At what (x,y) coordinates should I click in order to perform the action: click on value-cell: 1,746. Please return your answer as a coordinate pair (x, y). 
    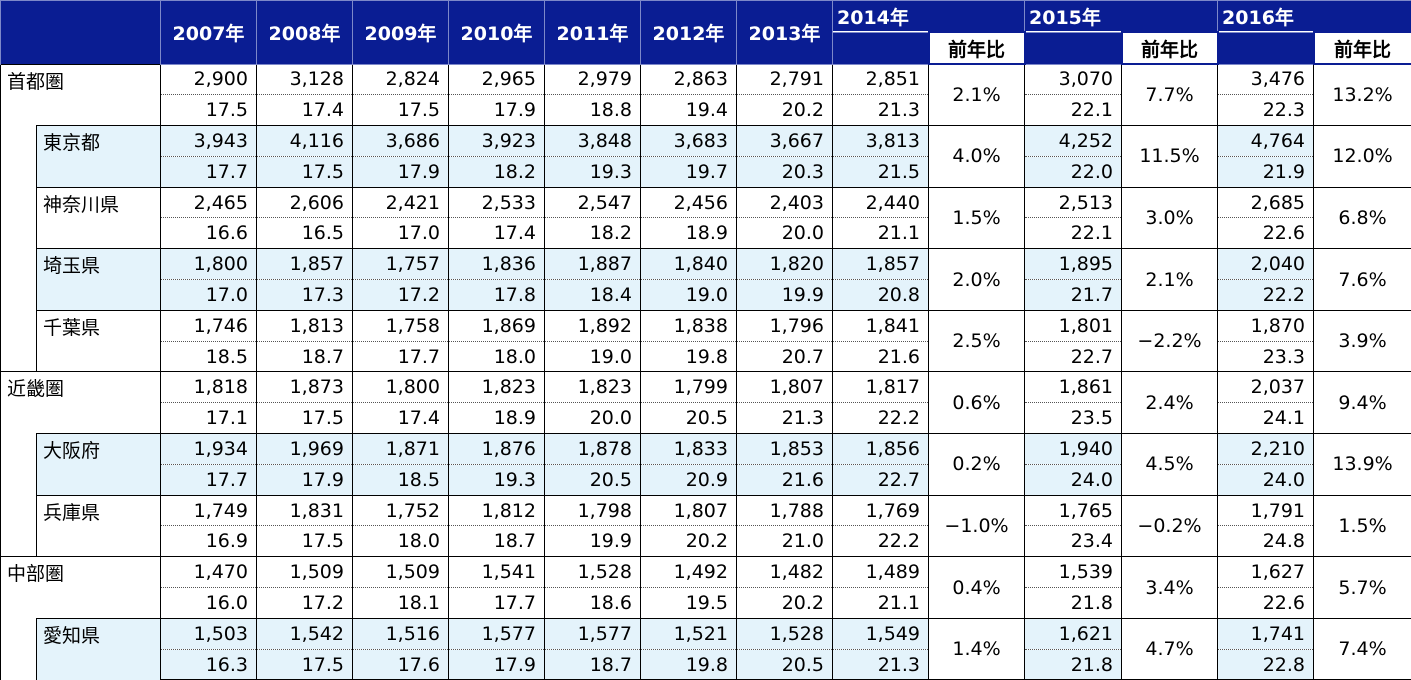
    Looking at the image, I should click on (209, 325).